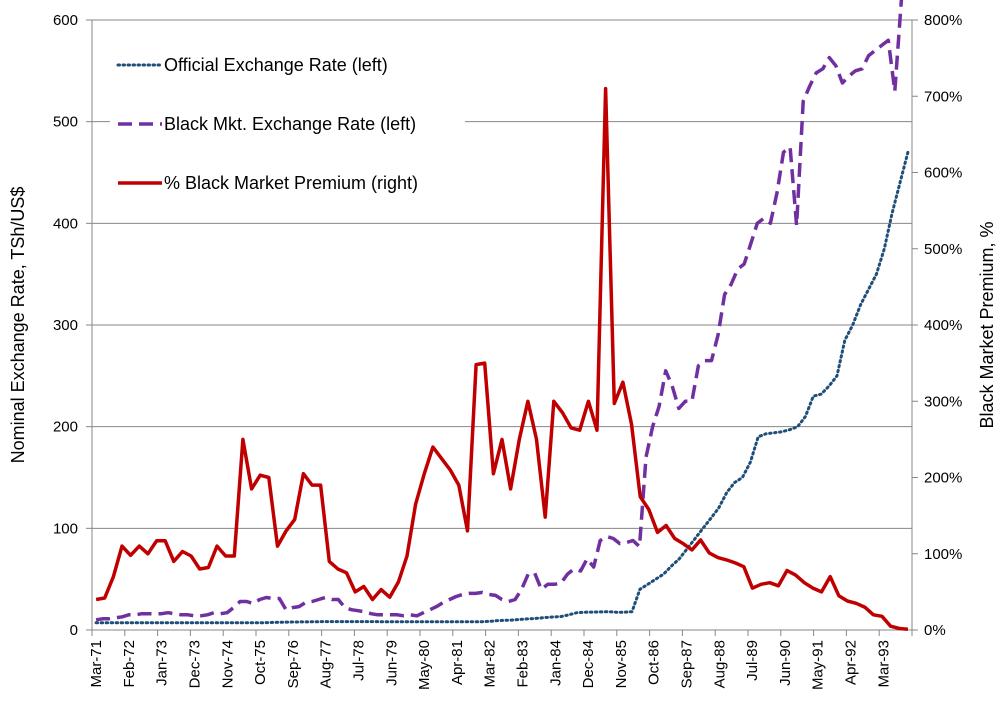 This screenshot has width=1005, height=711. What do you see at coordinates (195, 664) in the screenshot?
I see `x-tick-label: Dec-73` at bounding box center [195, 664].